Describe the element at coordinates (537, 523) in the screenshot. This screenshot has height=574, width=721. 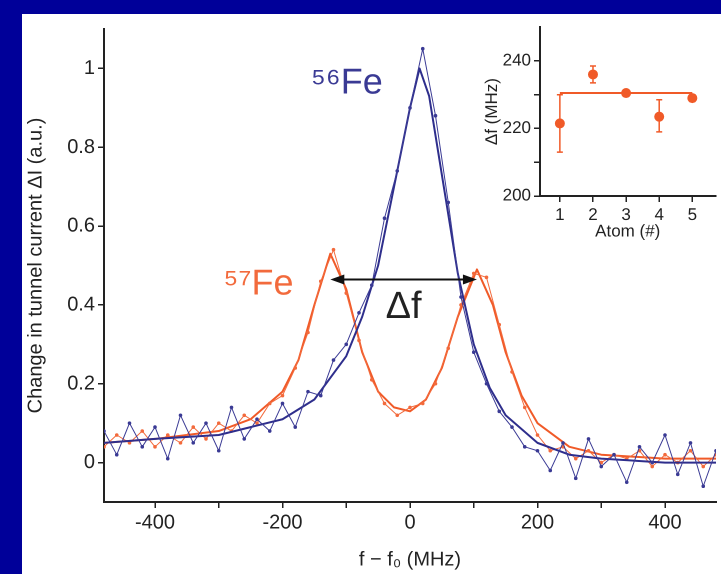
I see `x-tick-label: 200` at that location.